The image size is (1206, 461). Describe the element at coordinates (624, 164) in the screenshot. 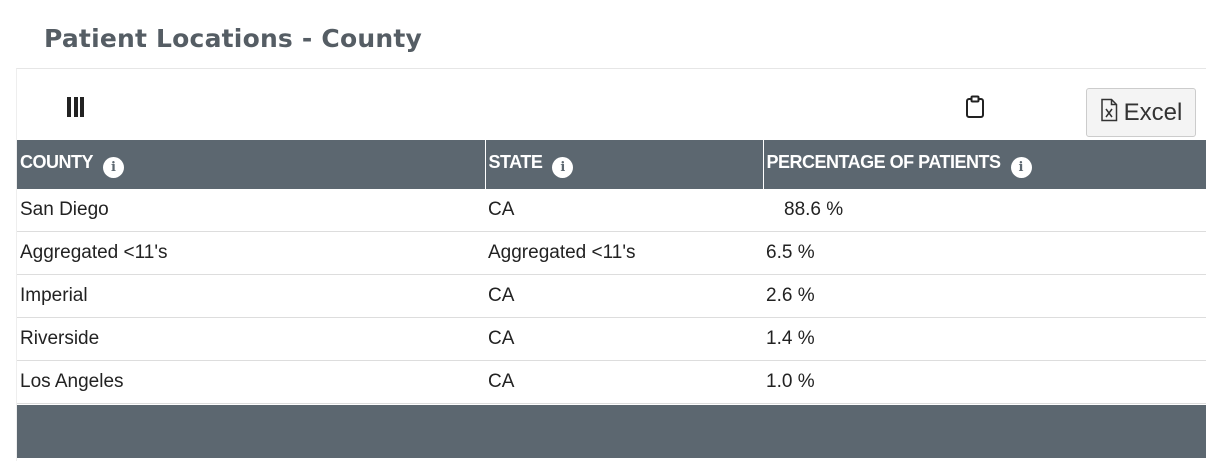

I see `column-header-state: STATE i` at that location.